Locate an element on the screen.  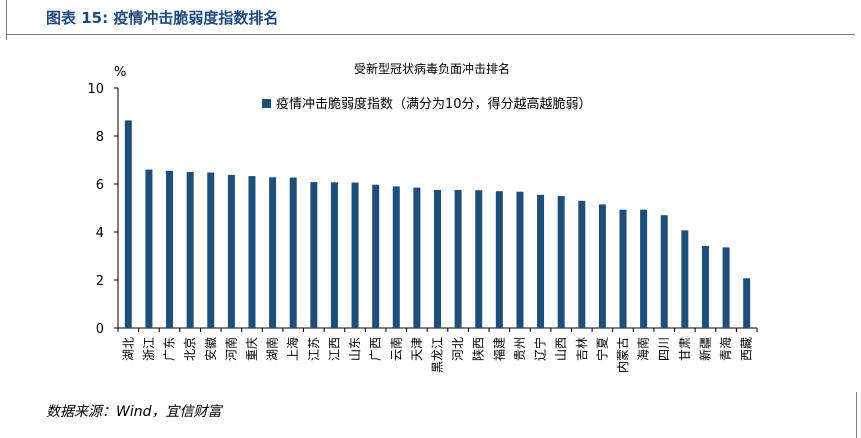
x-tick-label: 湖北 is located at coordinates (127, 349).